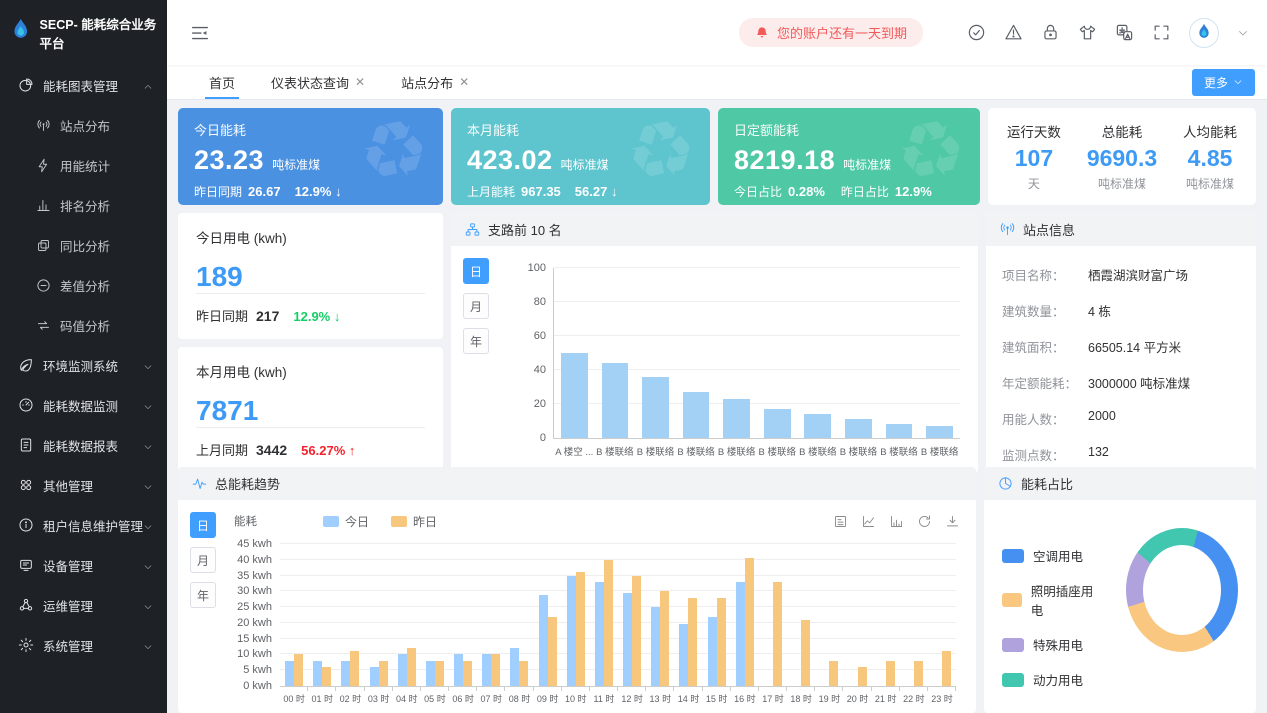 This screenshot has height=713, width=1267. Describe the element at coordinates (830, 32) in the screenshot. I see `account-expiry-alert: 您的账户还有一天到期` at that location.